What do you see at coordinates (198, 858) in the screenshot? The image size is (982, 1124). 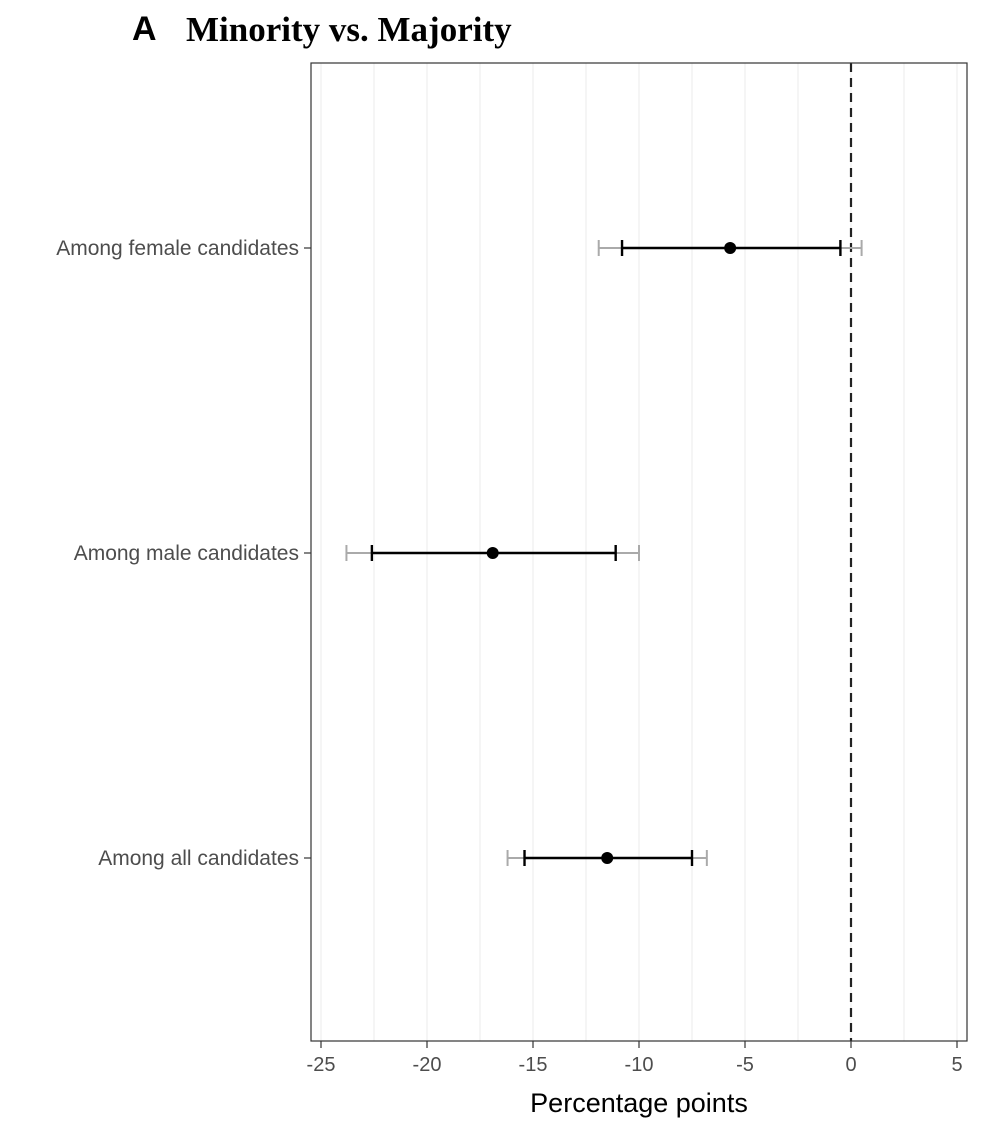 I see `category-label: Among all candidates` at bounding box center [198, 858].